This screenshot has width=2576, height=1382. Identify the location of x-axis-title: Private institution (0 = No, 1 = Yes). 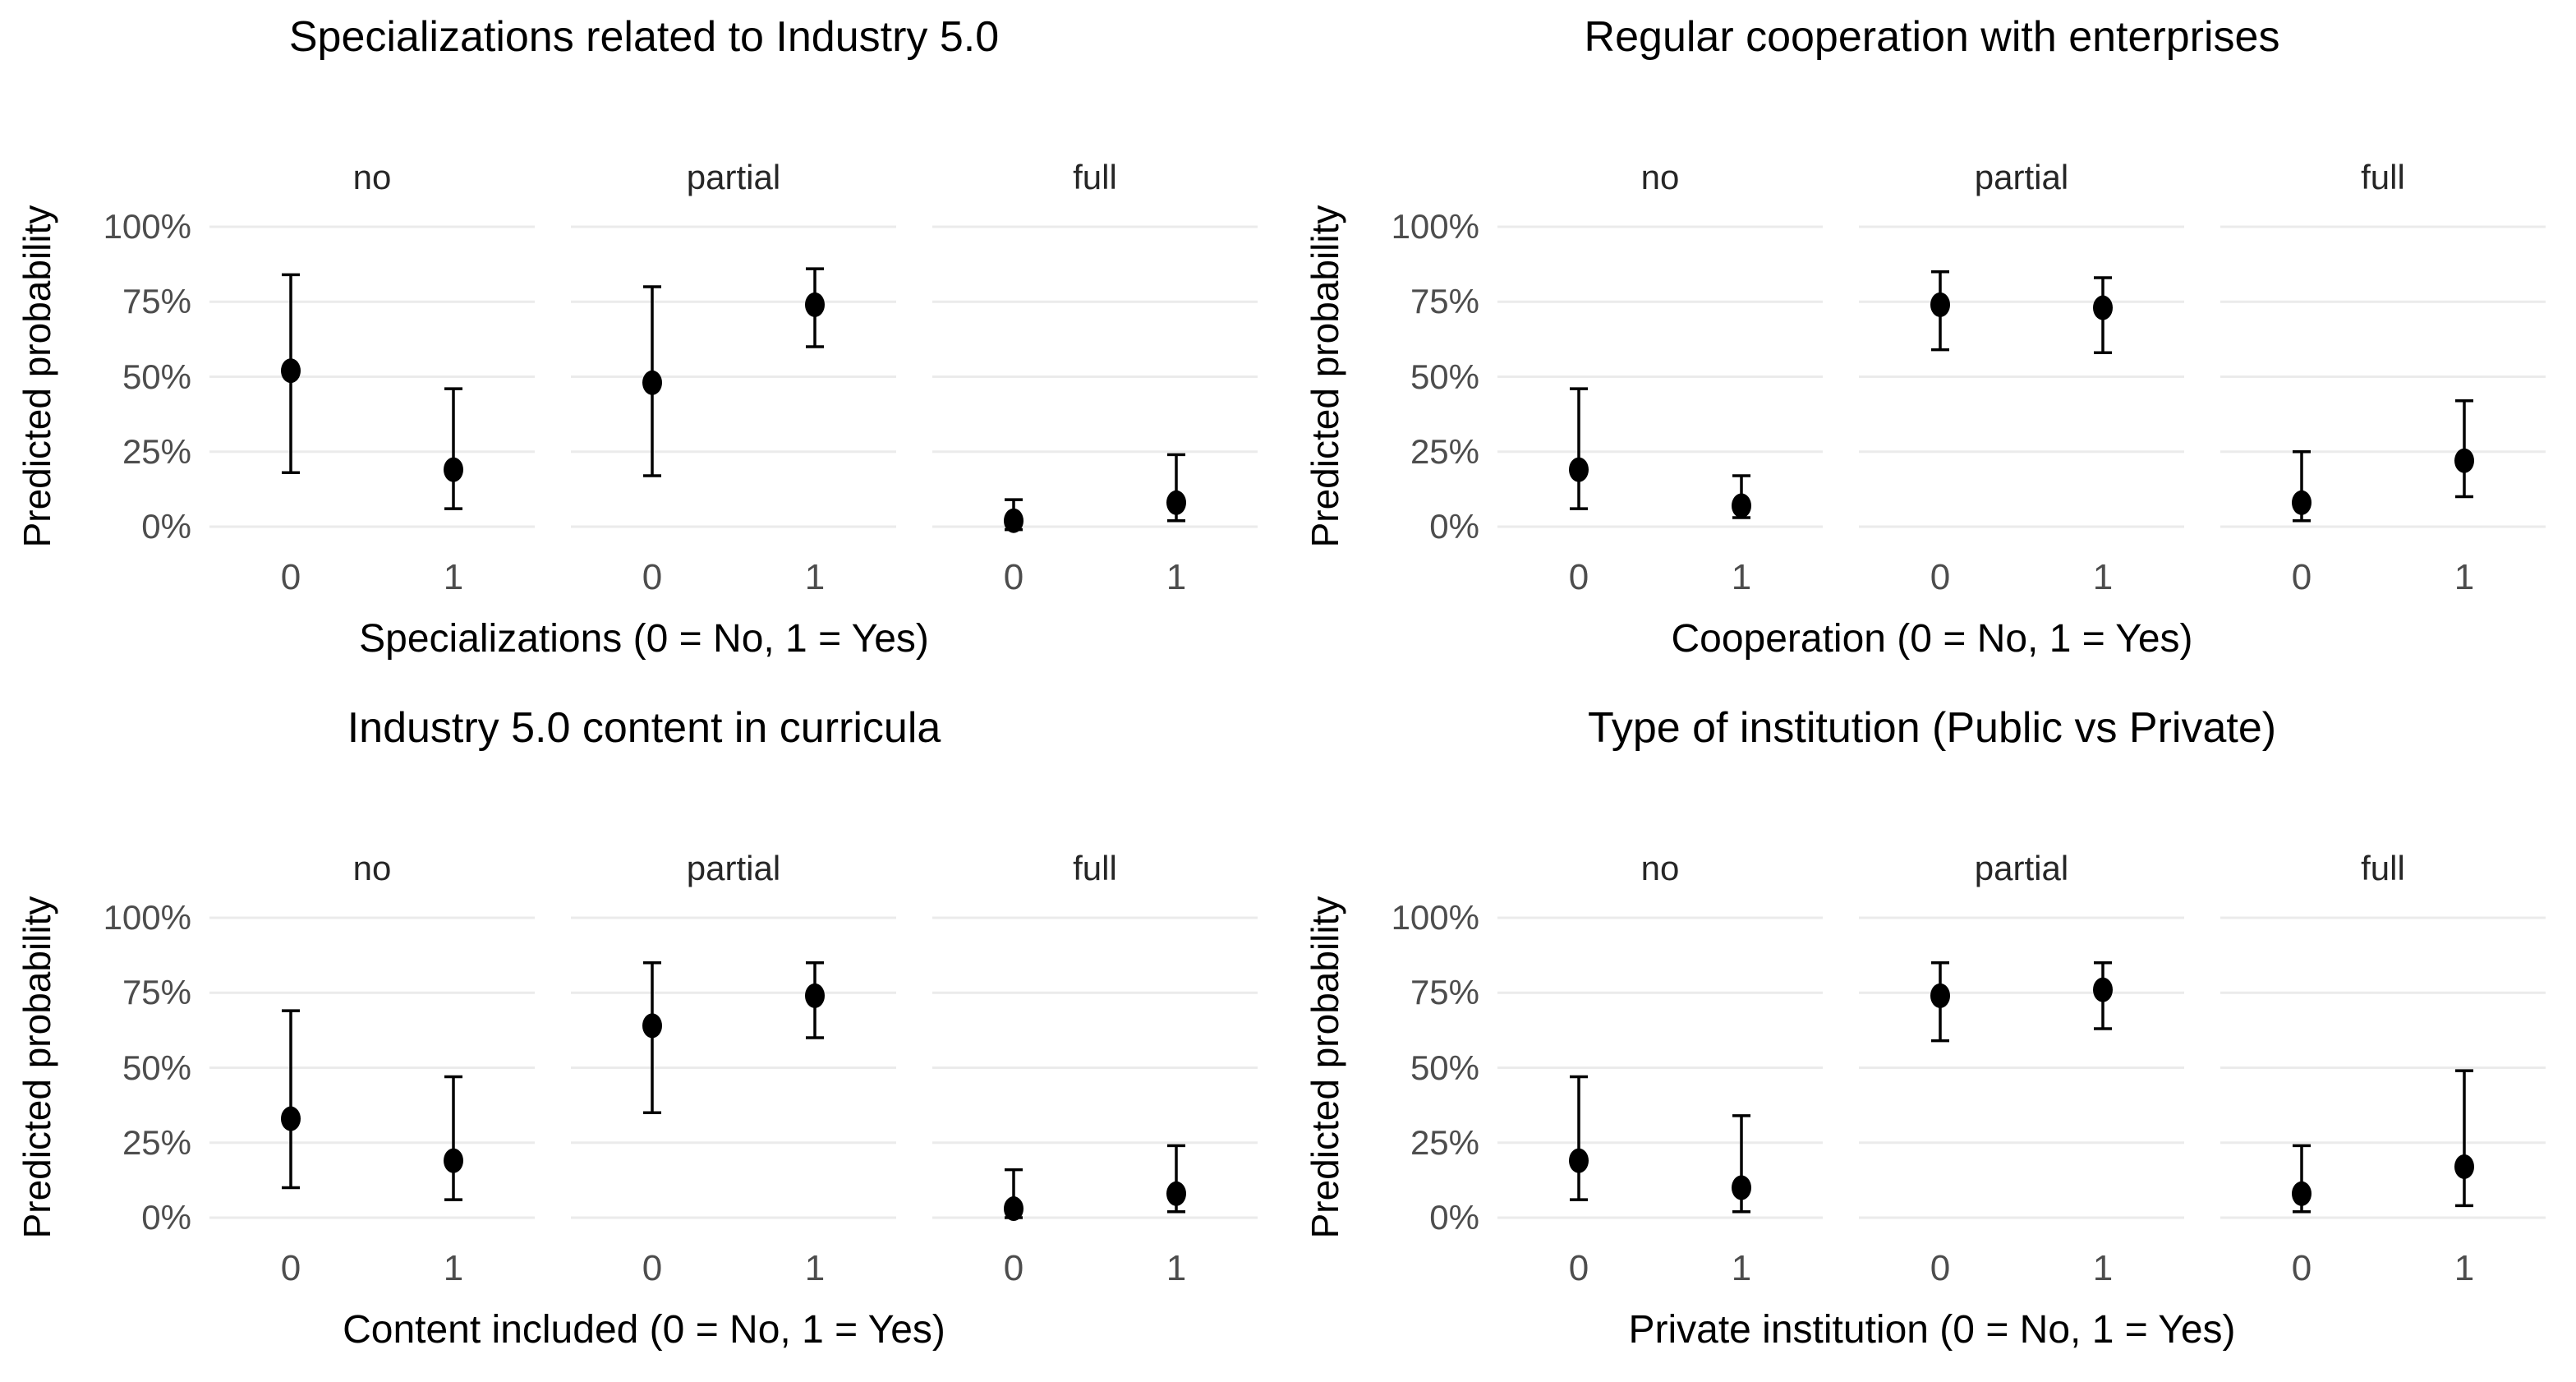
(1932, 1330).